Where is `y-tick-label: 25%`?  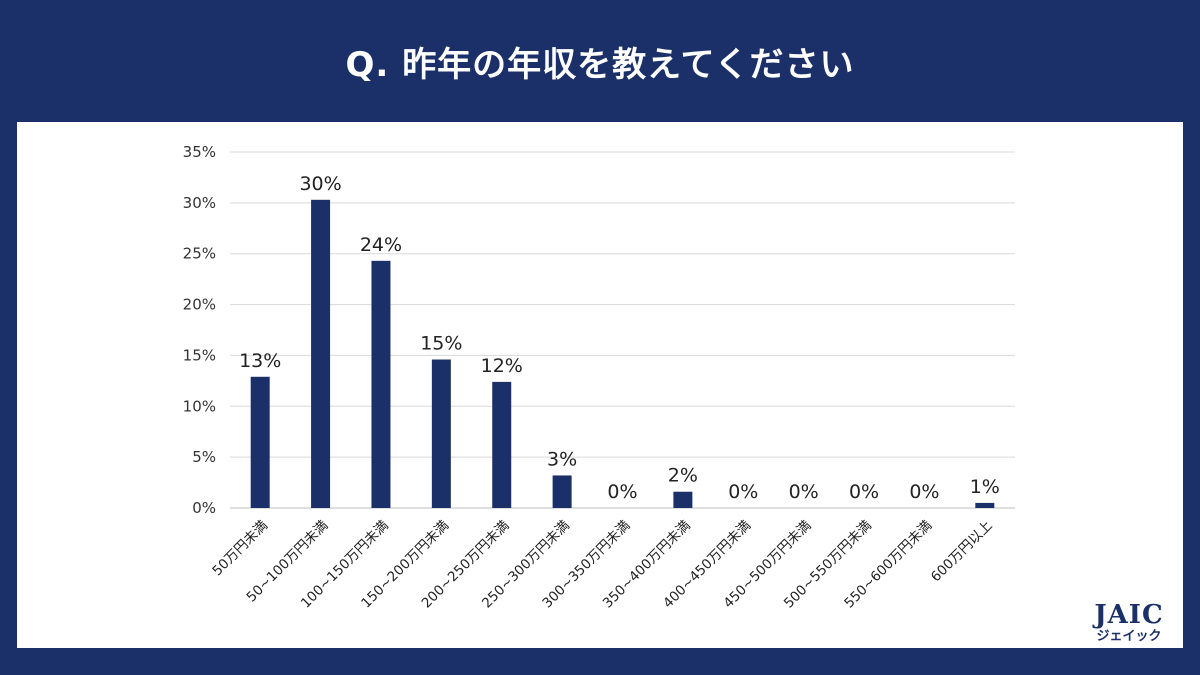
y-tick-label: 25% is located at coordinates (199, 254).